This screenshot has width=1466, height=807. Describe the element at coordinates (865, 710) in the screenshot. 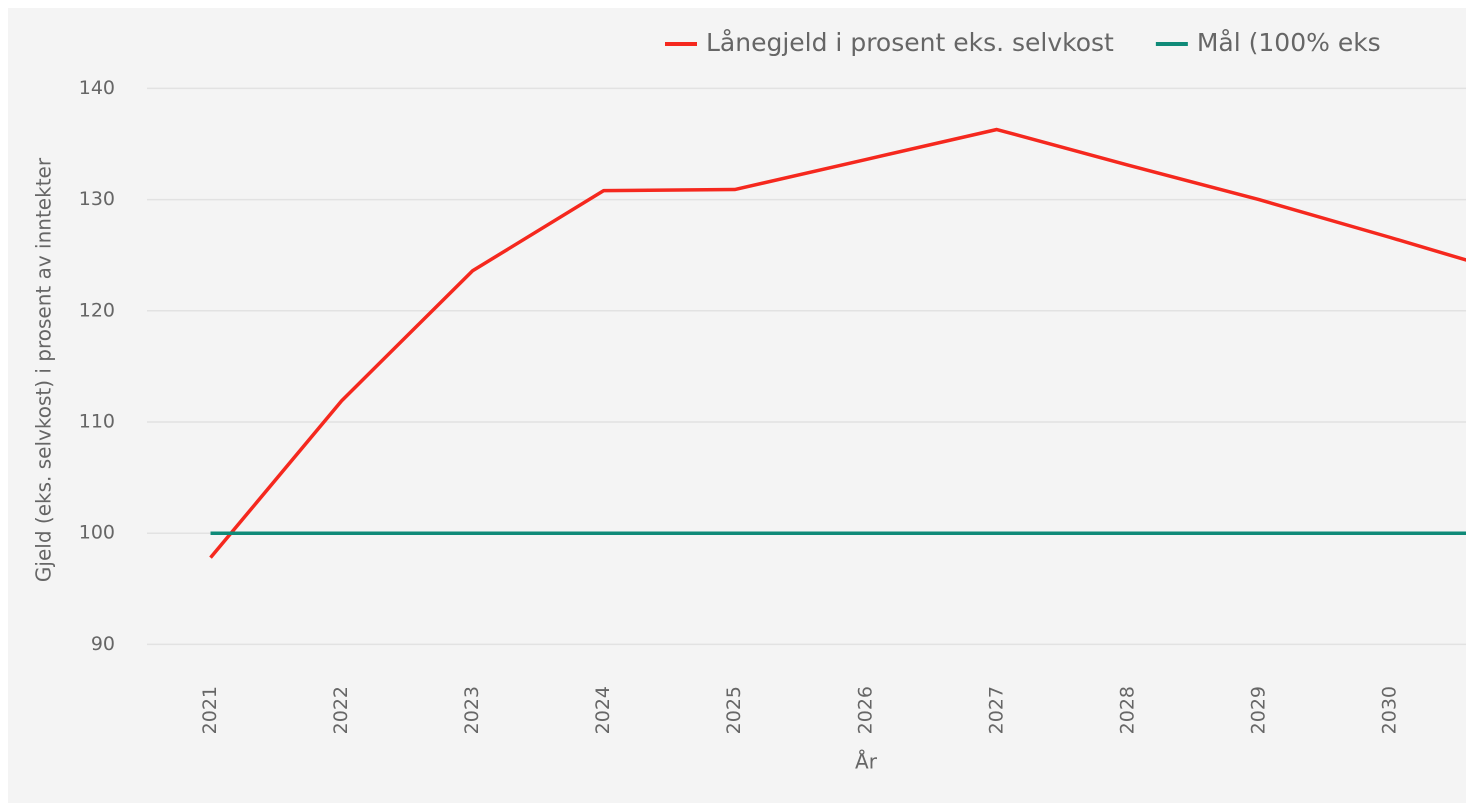

I see `x-tick-label: 2026` at that location.